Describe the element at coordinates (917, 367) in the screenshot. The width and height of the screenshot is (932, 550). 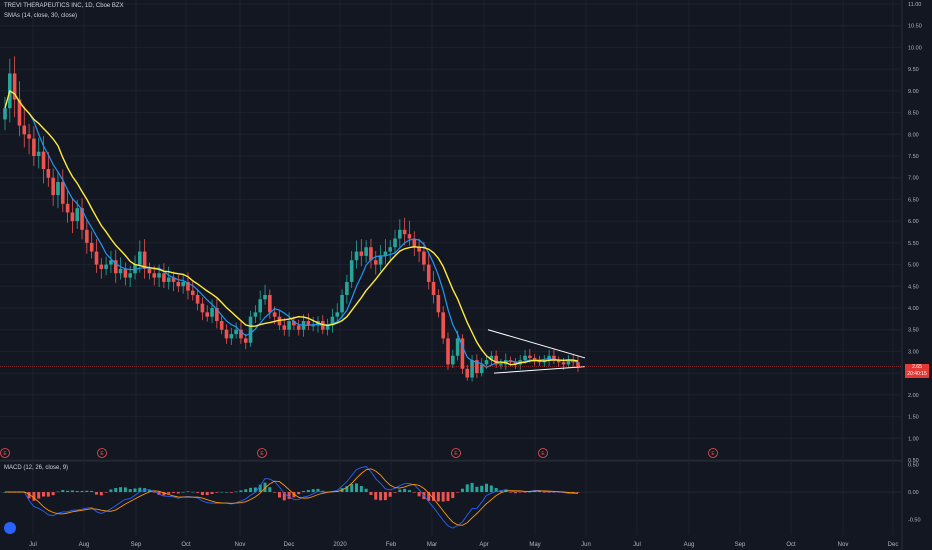
I see `last-price-tag: 2.65` at that location.